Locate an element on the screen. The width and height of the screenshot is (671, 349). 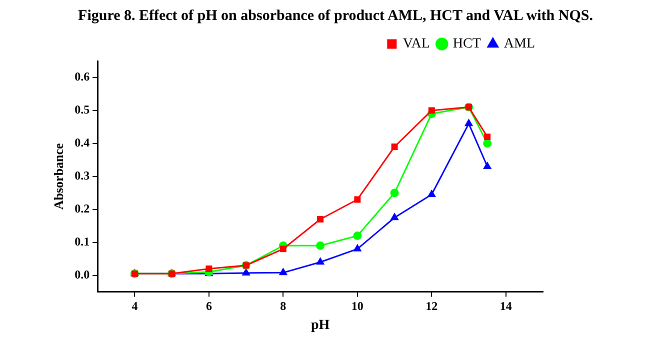
x-tick-label: 8 is located at coordinates (283, 306).